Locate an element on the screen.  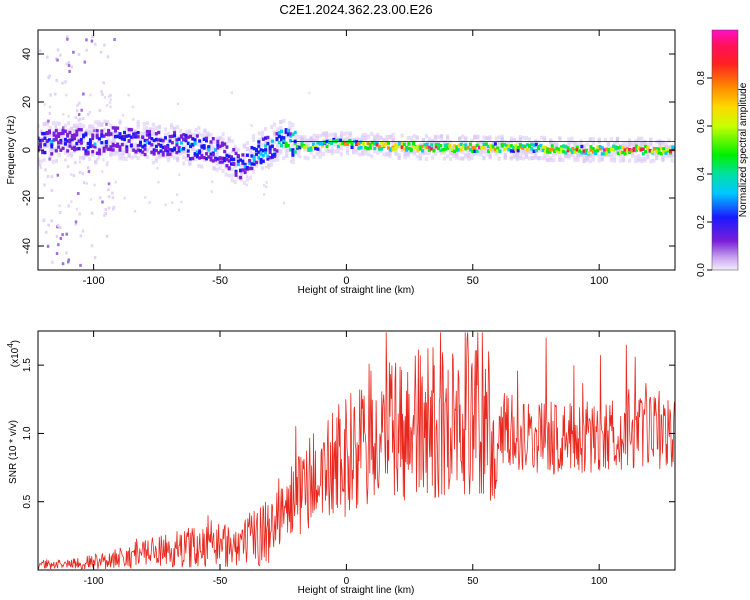
snr-y-tick-label: 0.5 is located at coordinates (27, 501).